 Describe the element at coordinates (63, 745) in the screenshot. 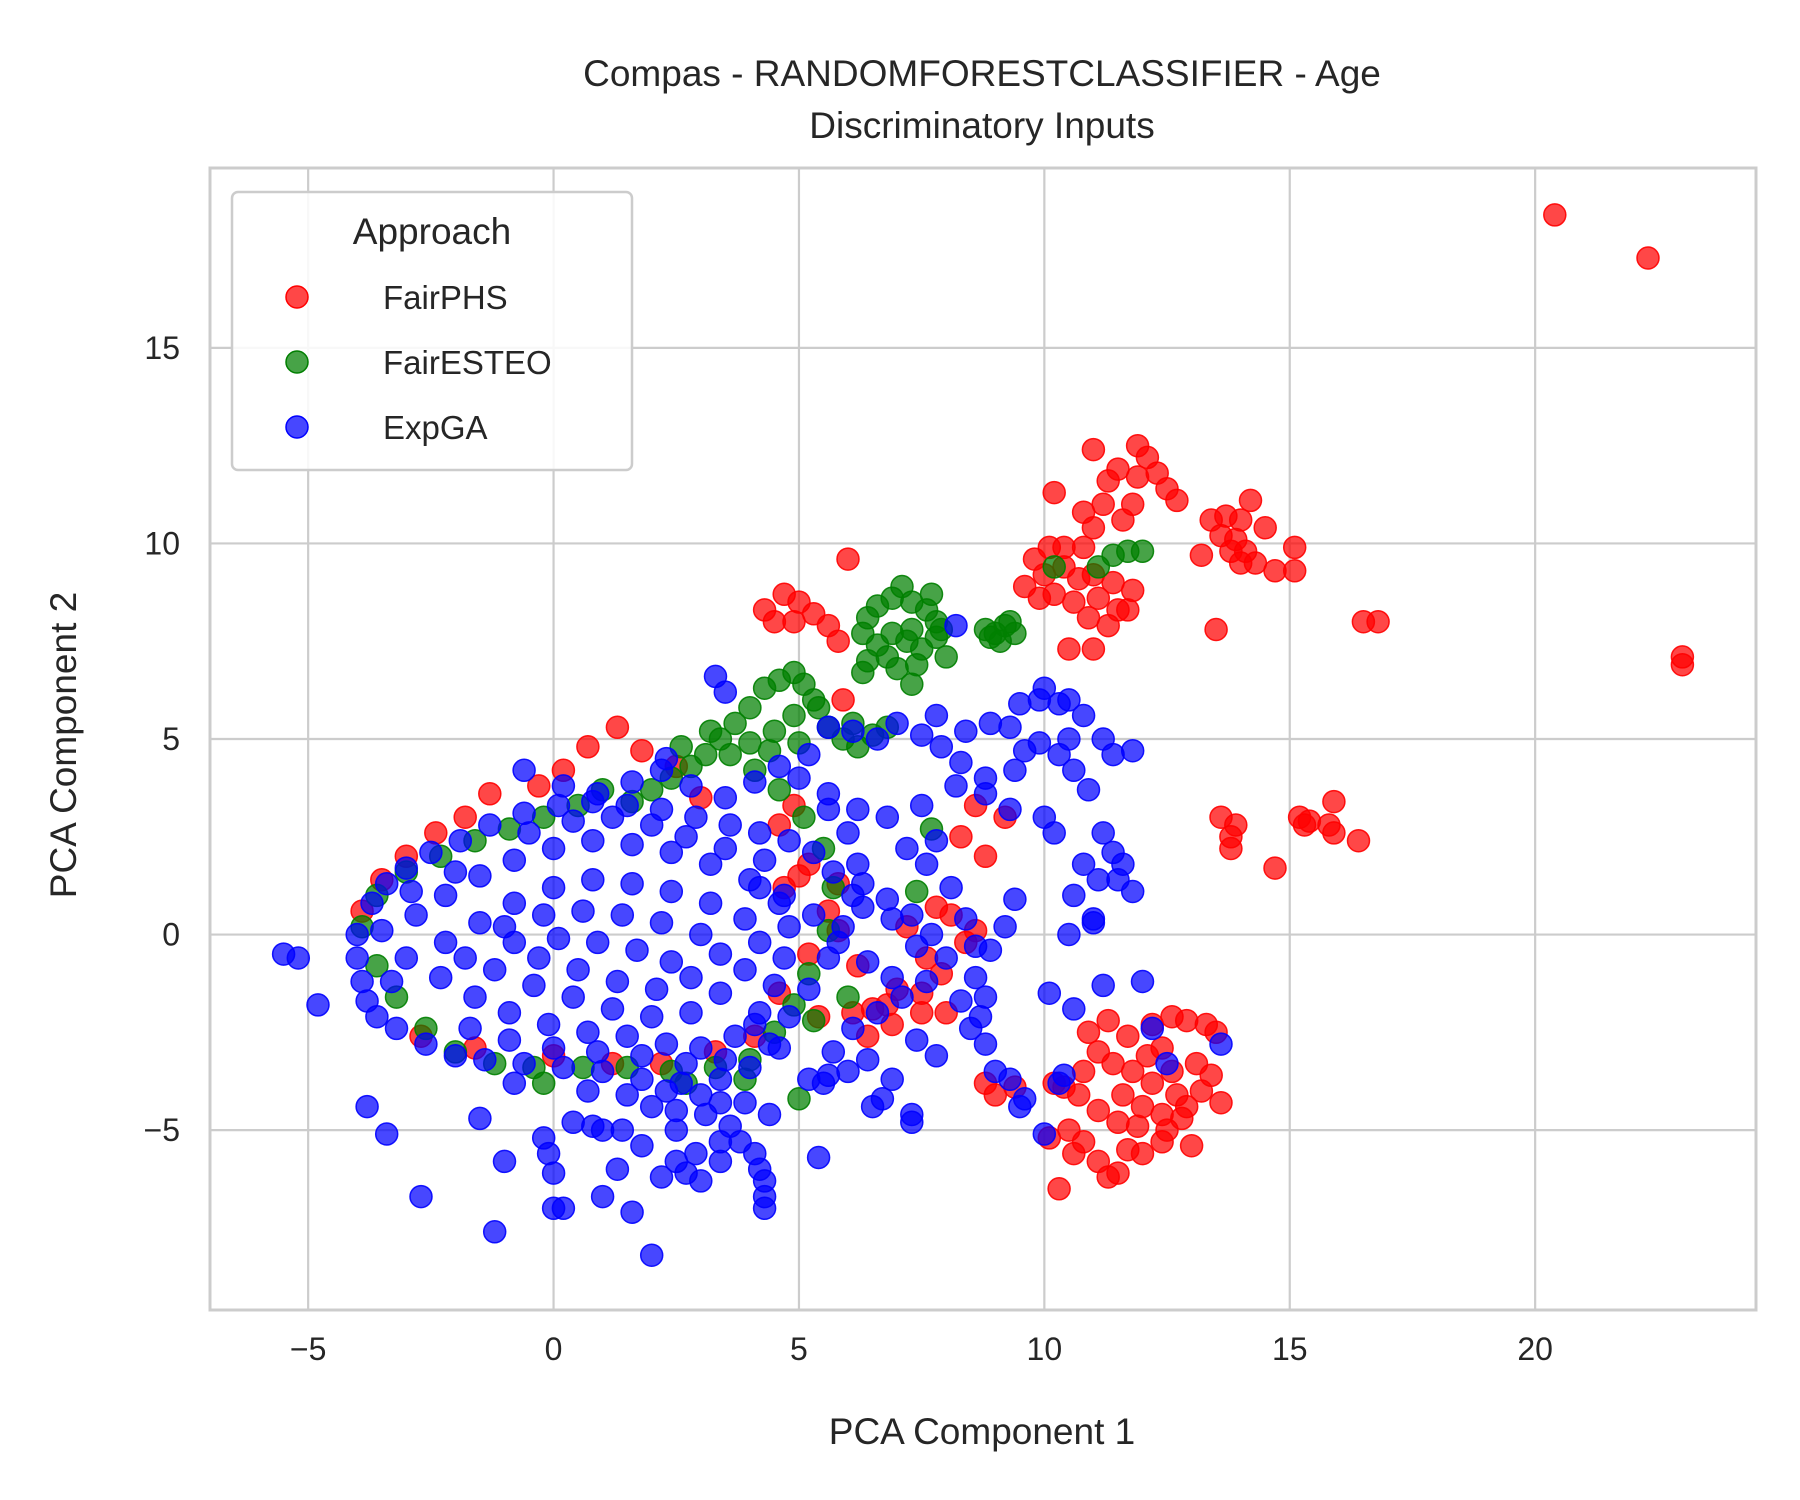

I see `y-axis-label: PCA Component 2` at that location.